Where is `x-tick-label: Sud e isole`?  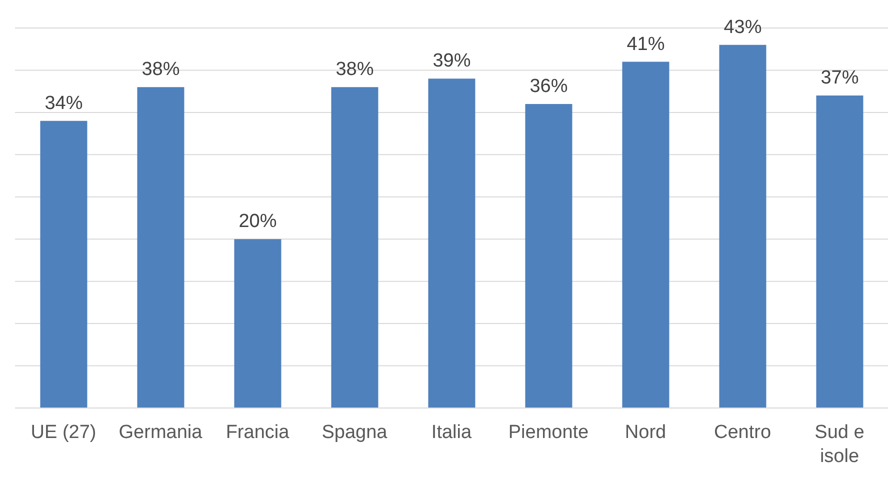
x-tick-label: Sud e isole is located at coordinates (839, 444).